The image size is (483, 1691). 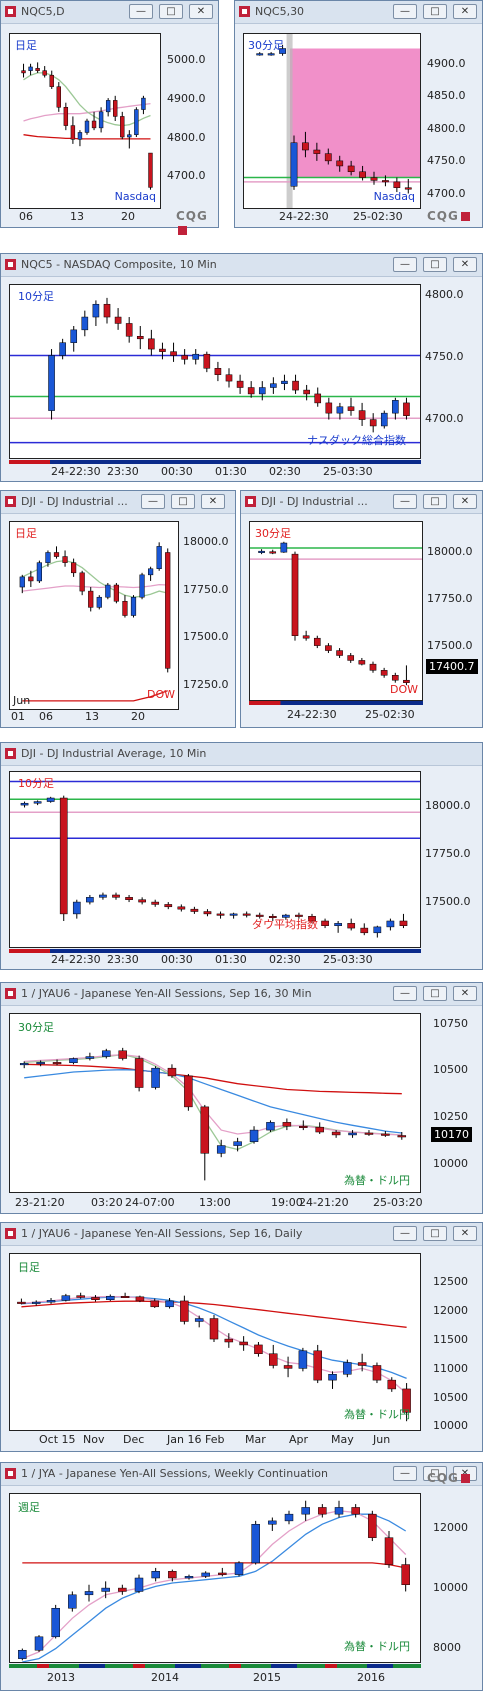 I want to click on chart-app-icon, so click(x=250, y=501).